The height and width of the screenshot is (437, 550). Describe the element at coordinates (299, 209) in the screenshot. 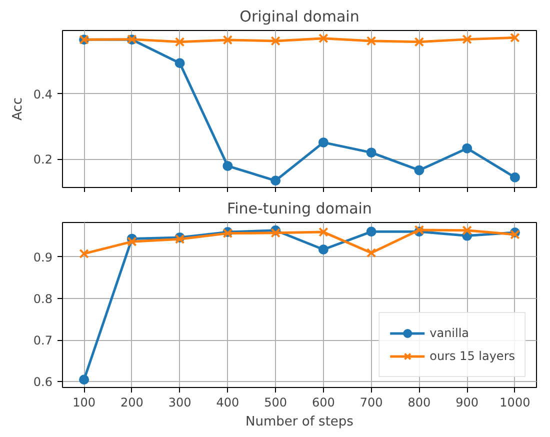

I see `chart-title: Fine-tuning domain` at that location.